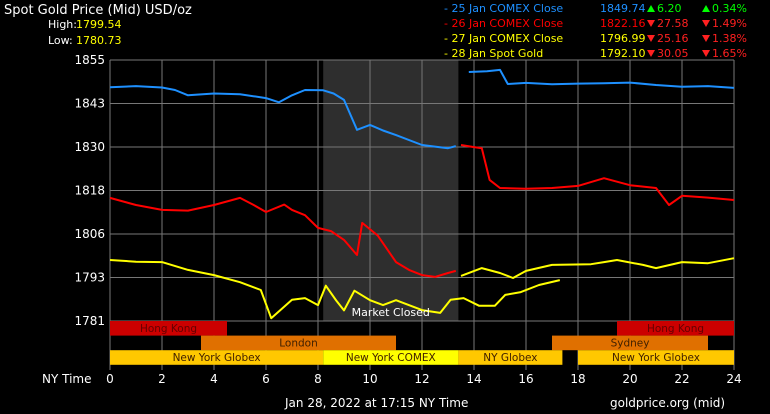  What do you see at coordinates (110, 379) in the screenshot?
I see `x-tick-label: 0` at bounding box center [110, 379].